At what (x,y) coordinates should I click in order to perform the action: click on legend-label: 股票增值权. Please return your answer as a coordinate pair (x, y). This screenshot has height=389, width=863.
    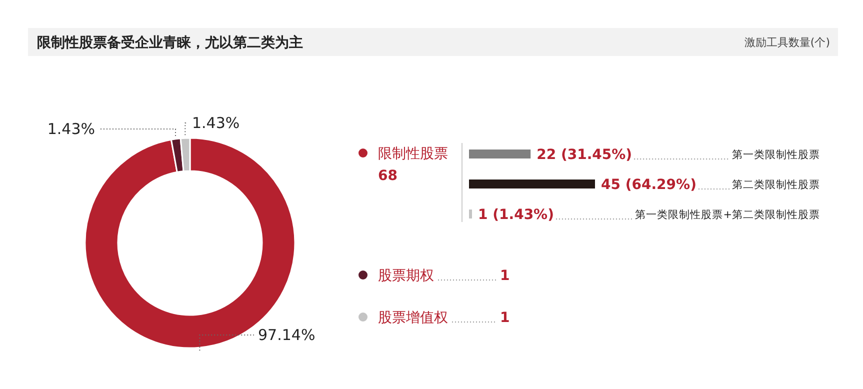
    Looking at the image, I should click on (413, 318).